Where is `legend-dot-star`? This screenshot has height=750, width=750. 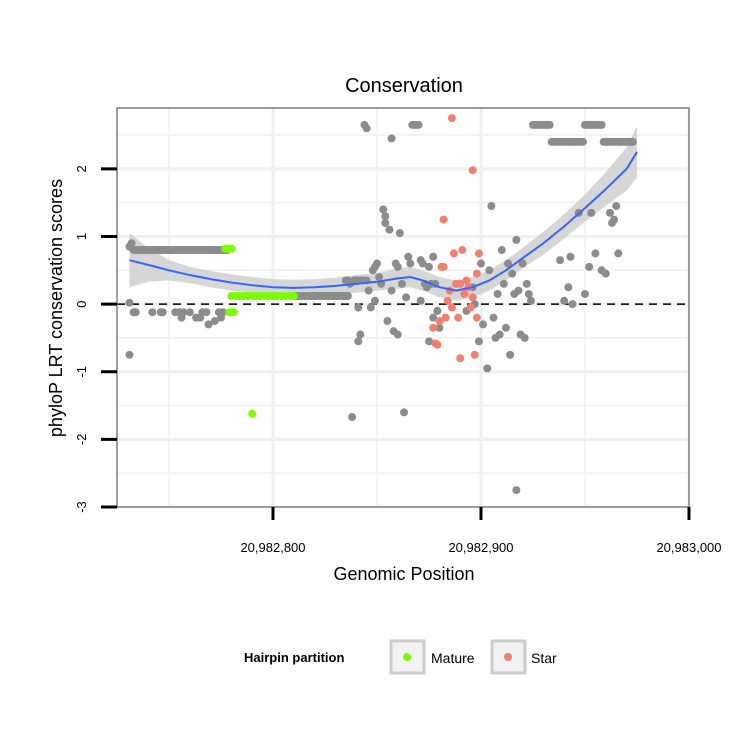 legend-dot-star is located at coordinates (508, 657).